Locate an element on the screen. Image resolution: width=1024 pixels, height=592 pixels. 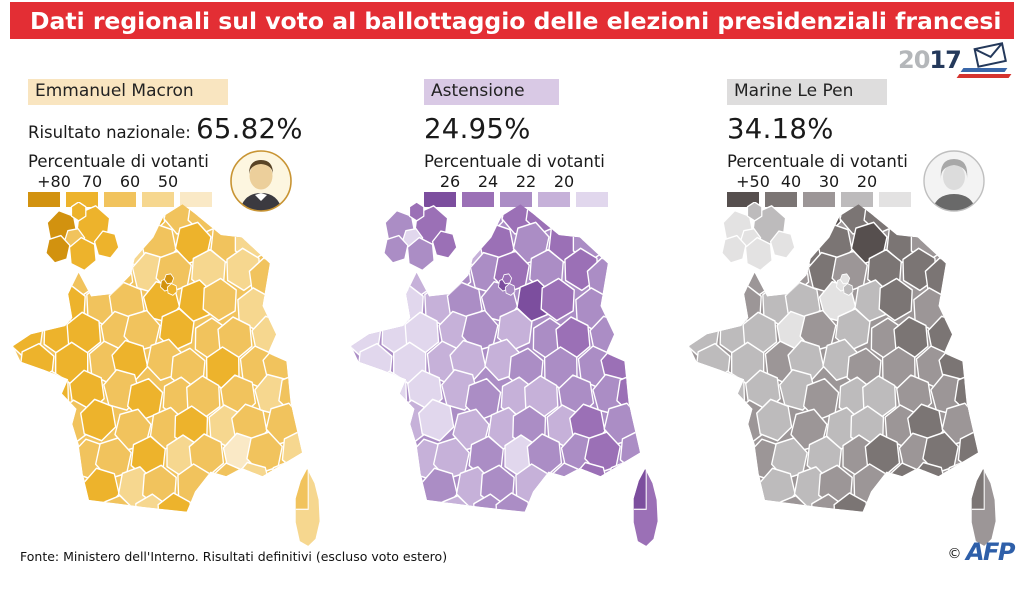
legend-tick: 50 is located at coordinates (168, 181).